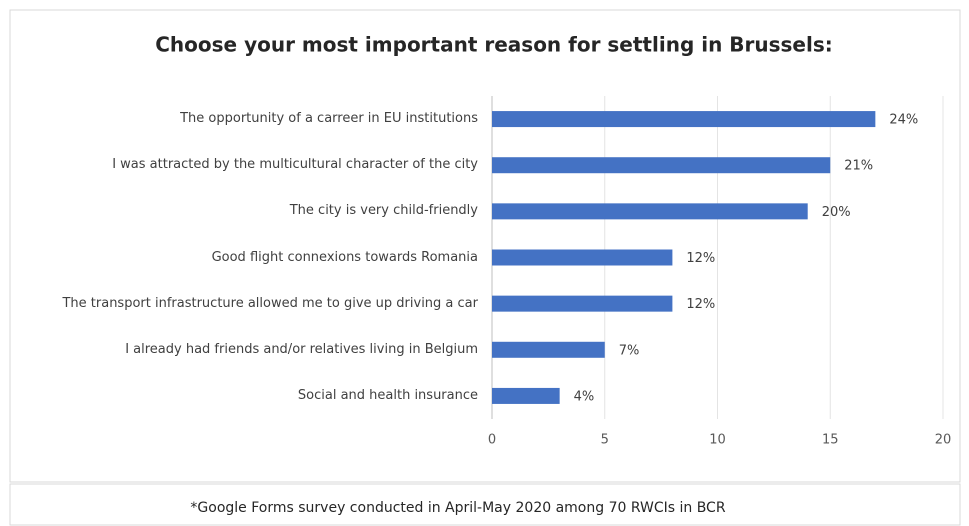 Image resolution: width=969 pixels, height=526 pixels. What do you see at coordinates (903, 120) in the screenshot?
I see `value-label: 24%` at bounding box center [903, 120].